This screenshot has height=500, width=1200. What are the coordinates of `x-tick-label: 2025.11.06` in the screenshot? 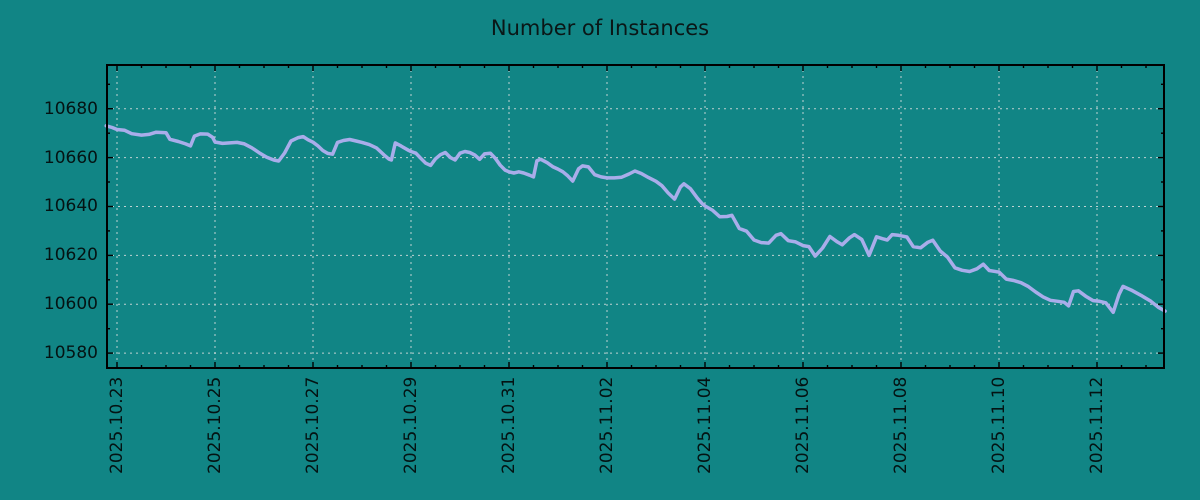 It's located at (803, 425).